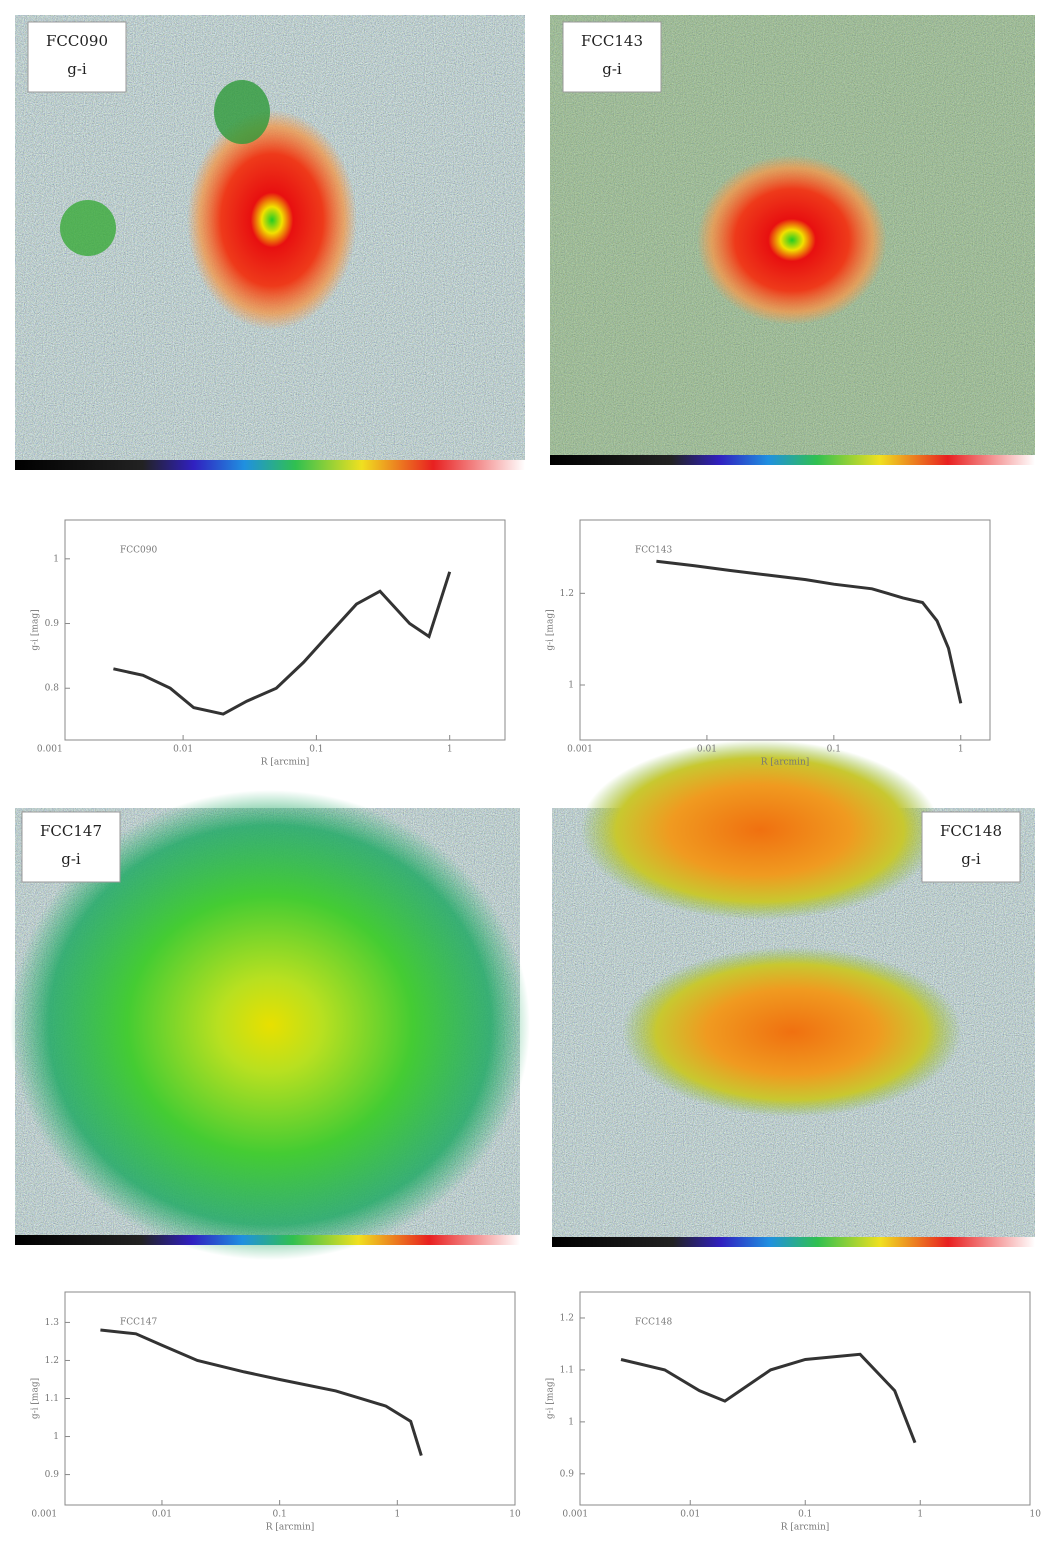 Image resolution: width=1043 pixels, height=1541 pixels. What do you see at coordinates (971, 831) in the screenshot?
I see `panel-name: FCC148` at bounding box center [971, 831].